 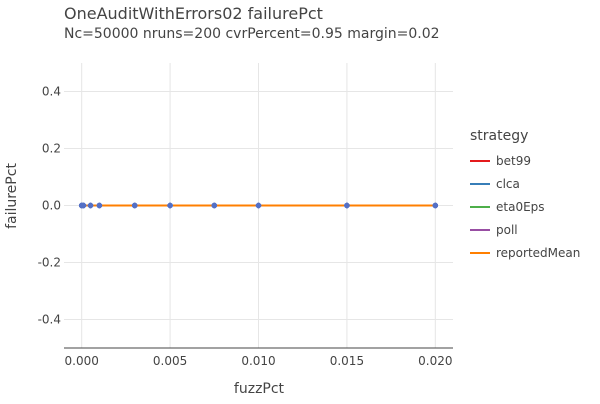 I want to click on legend-label: eta0Eps, so click(x=520, y=207).